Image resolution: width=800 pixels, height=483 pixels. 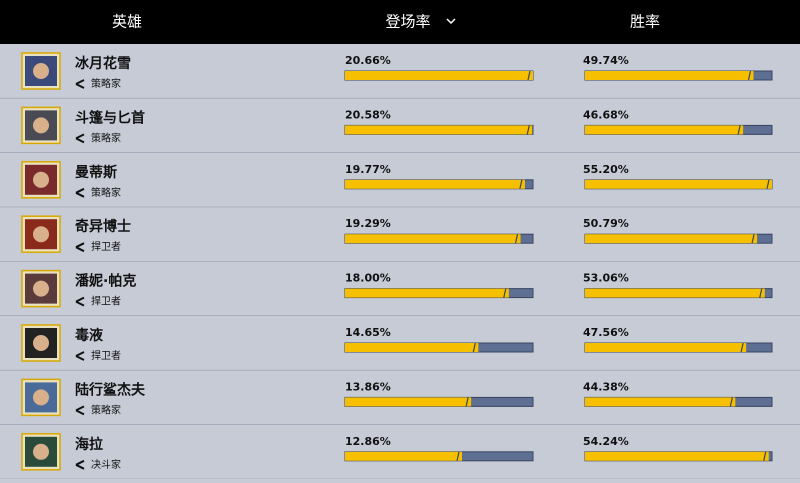 What do you see at coordinates (103, 226) in the screenshot?
I see `hero-name: 奇异博士` at bounding box center [103, 226].